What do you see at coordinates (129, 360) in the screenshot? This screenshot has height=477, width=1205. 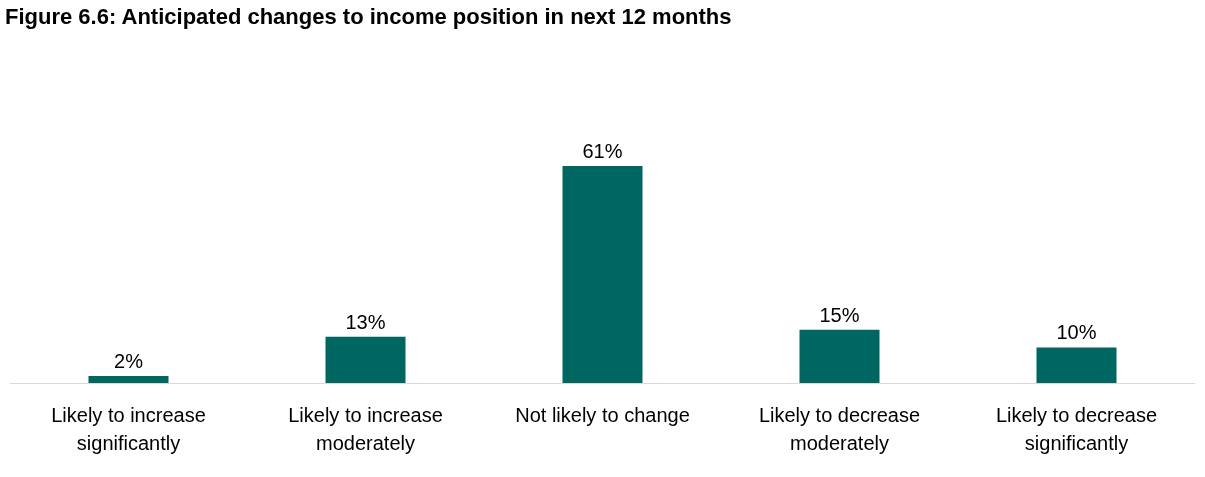 I see `data-label: 2%` at bounding box center [129, 360].